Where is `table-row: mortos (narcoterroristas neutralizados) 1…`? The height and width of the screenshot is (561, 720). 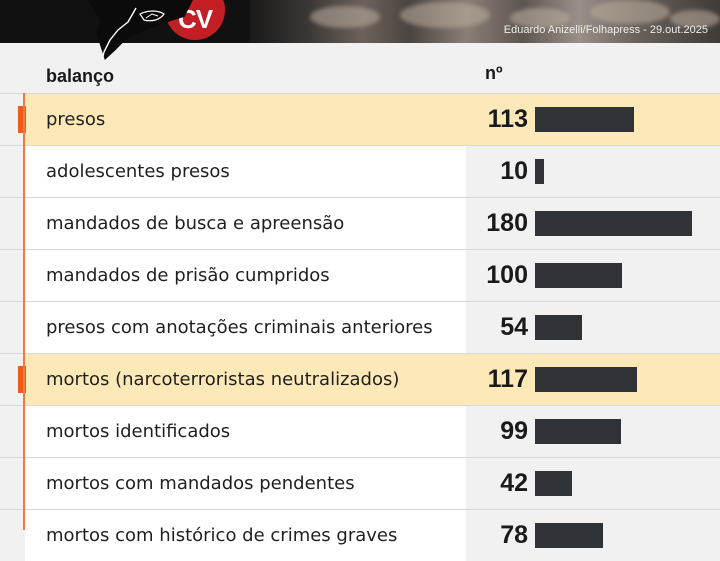 table-row: mortos (narcoterroristas neutralizados) 1… is located at coordinates (360, 379).